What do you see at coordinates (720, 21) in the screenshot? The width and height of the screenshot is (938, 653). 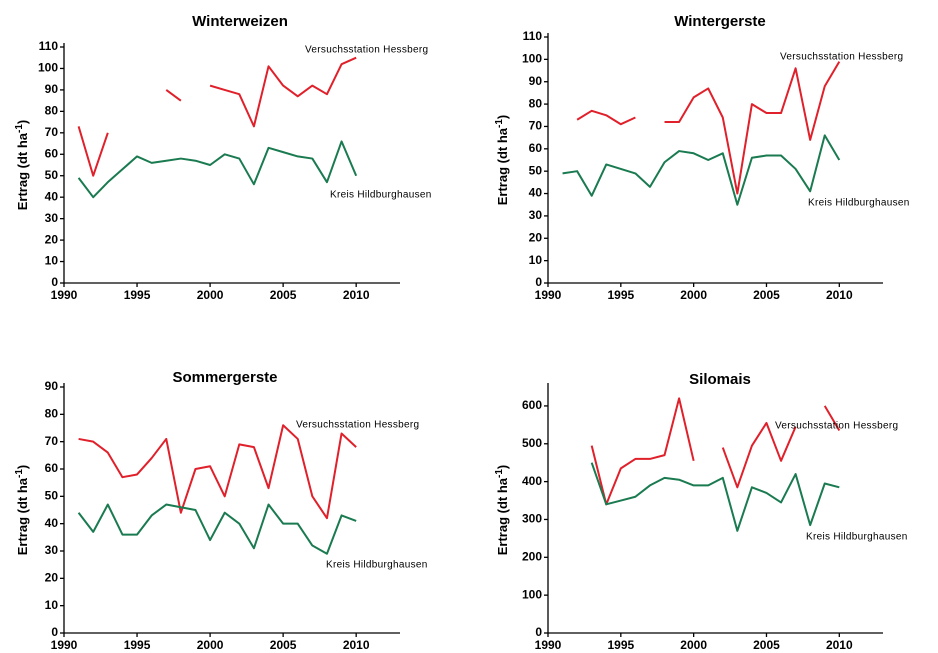 I see `chart-title: Wintergerste` at bounding box center [720, 21].